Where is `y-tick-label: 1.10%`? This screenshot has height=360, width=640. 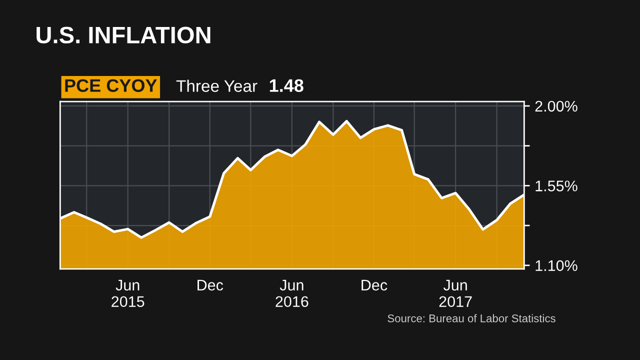 y-tick-label: 1.10% is located at coordinates (557, 266).